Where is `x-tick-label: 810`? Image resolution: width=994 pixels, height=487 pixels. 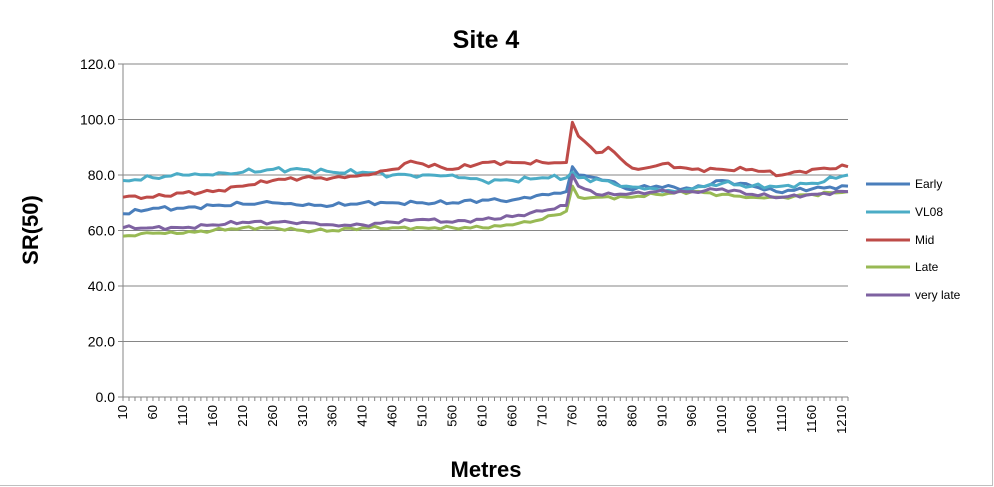 x-tick-label: 810 is located at coordinates (601, 416).